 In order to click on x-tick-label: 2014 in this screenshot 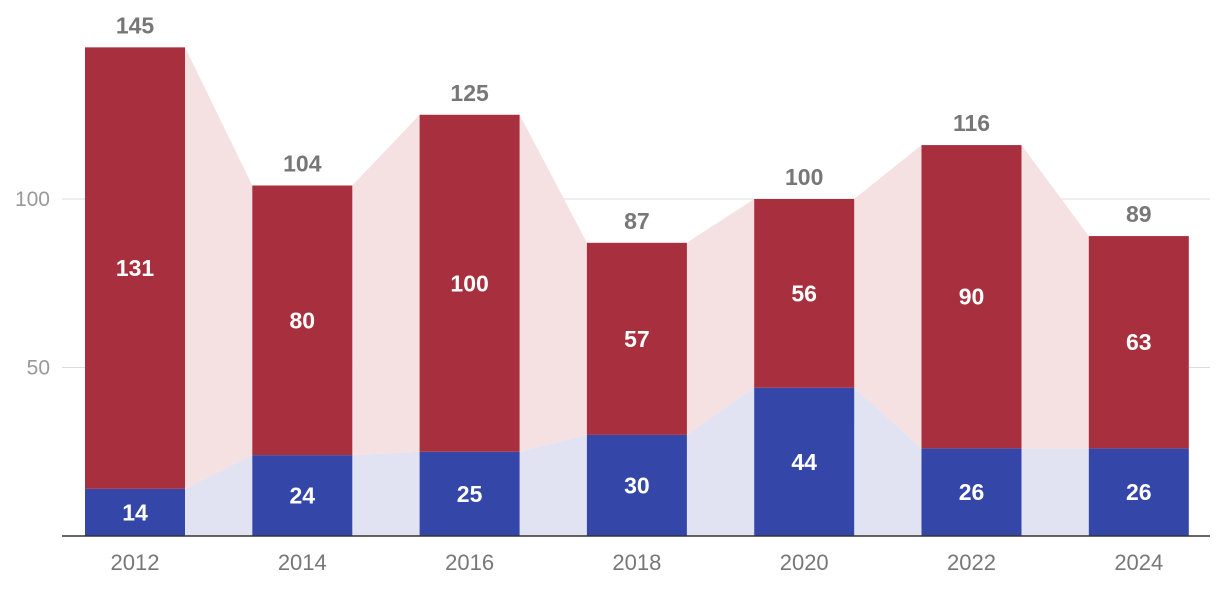, I will do `click(302, 562)`.